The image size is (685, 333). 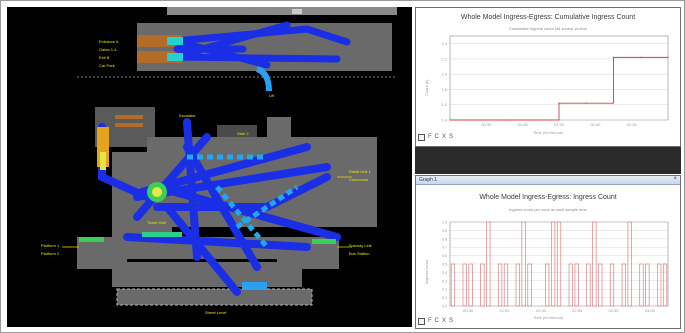 I want to click on heat-hotspot-left-core, so click(x=103, y=161).